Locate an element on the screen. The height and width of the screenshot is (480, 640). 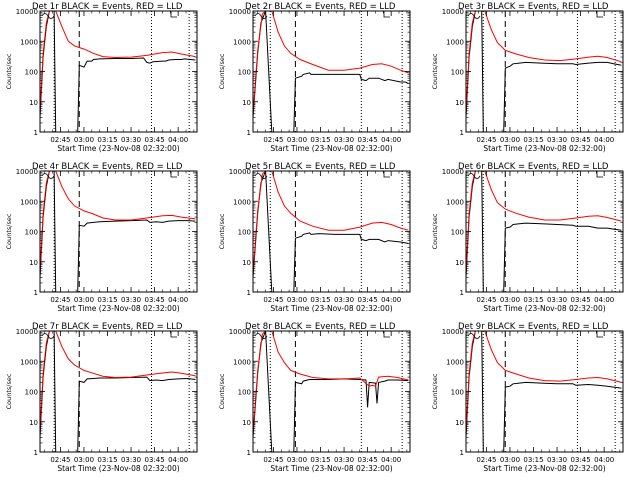
panel-title: Det 9r BLACK = Events, RED = LLD is located at coordinates (533, 327).